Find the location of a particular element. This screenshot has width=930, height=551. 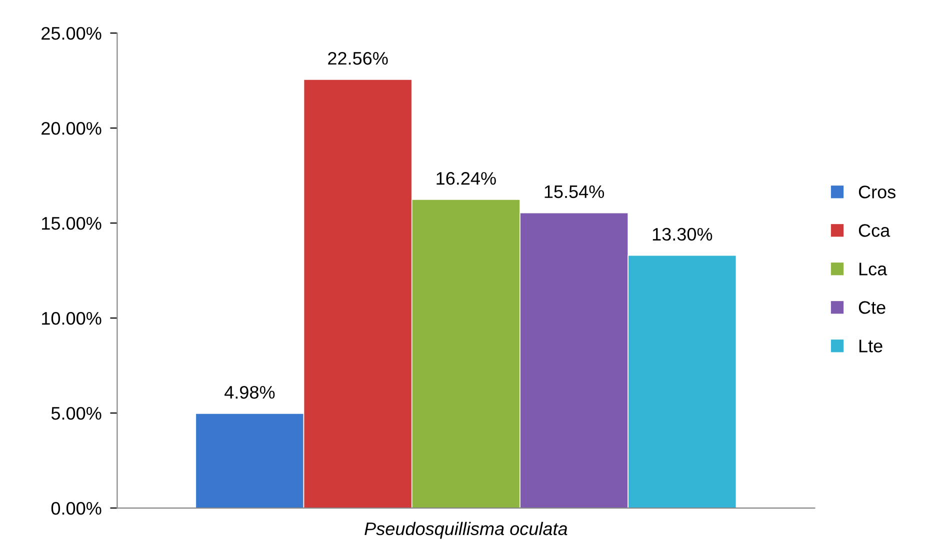

legend-label: Cros is located at coordinates (877, 192).